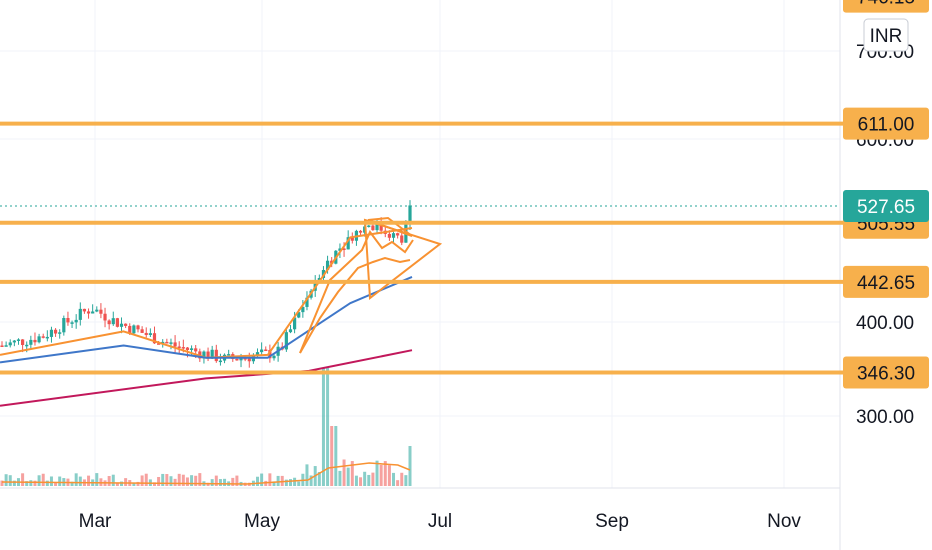  I want to click on moving-averages, so click(206, 317).